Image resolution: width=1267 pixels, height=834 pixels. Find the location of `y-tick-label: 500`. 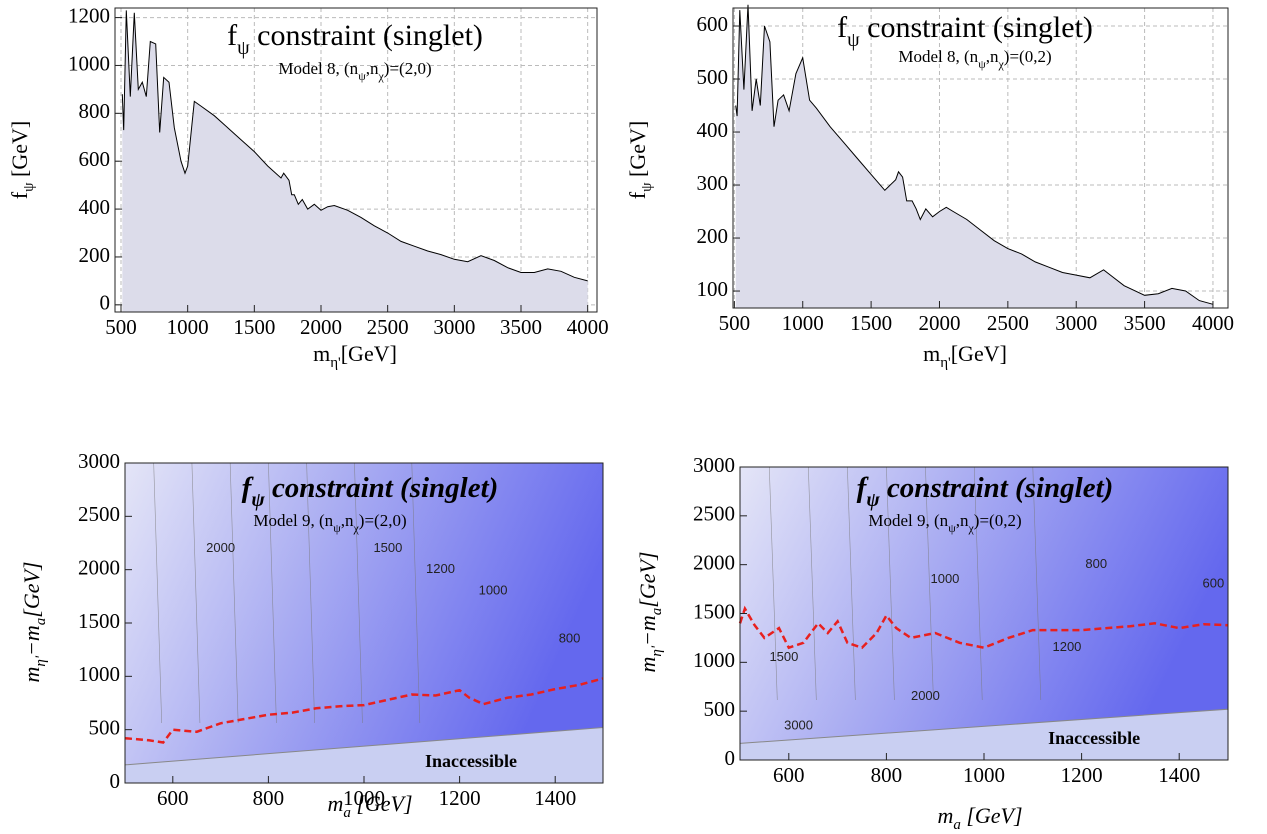

y-tick-label: 500 is located at coordinates (720, 709).